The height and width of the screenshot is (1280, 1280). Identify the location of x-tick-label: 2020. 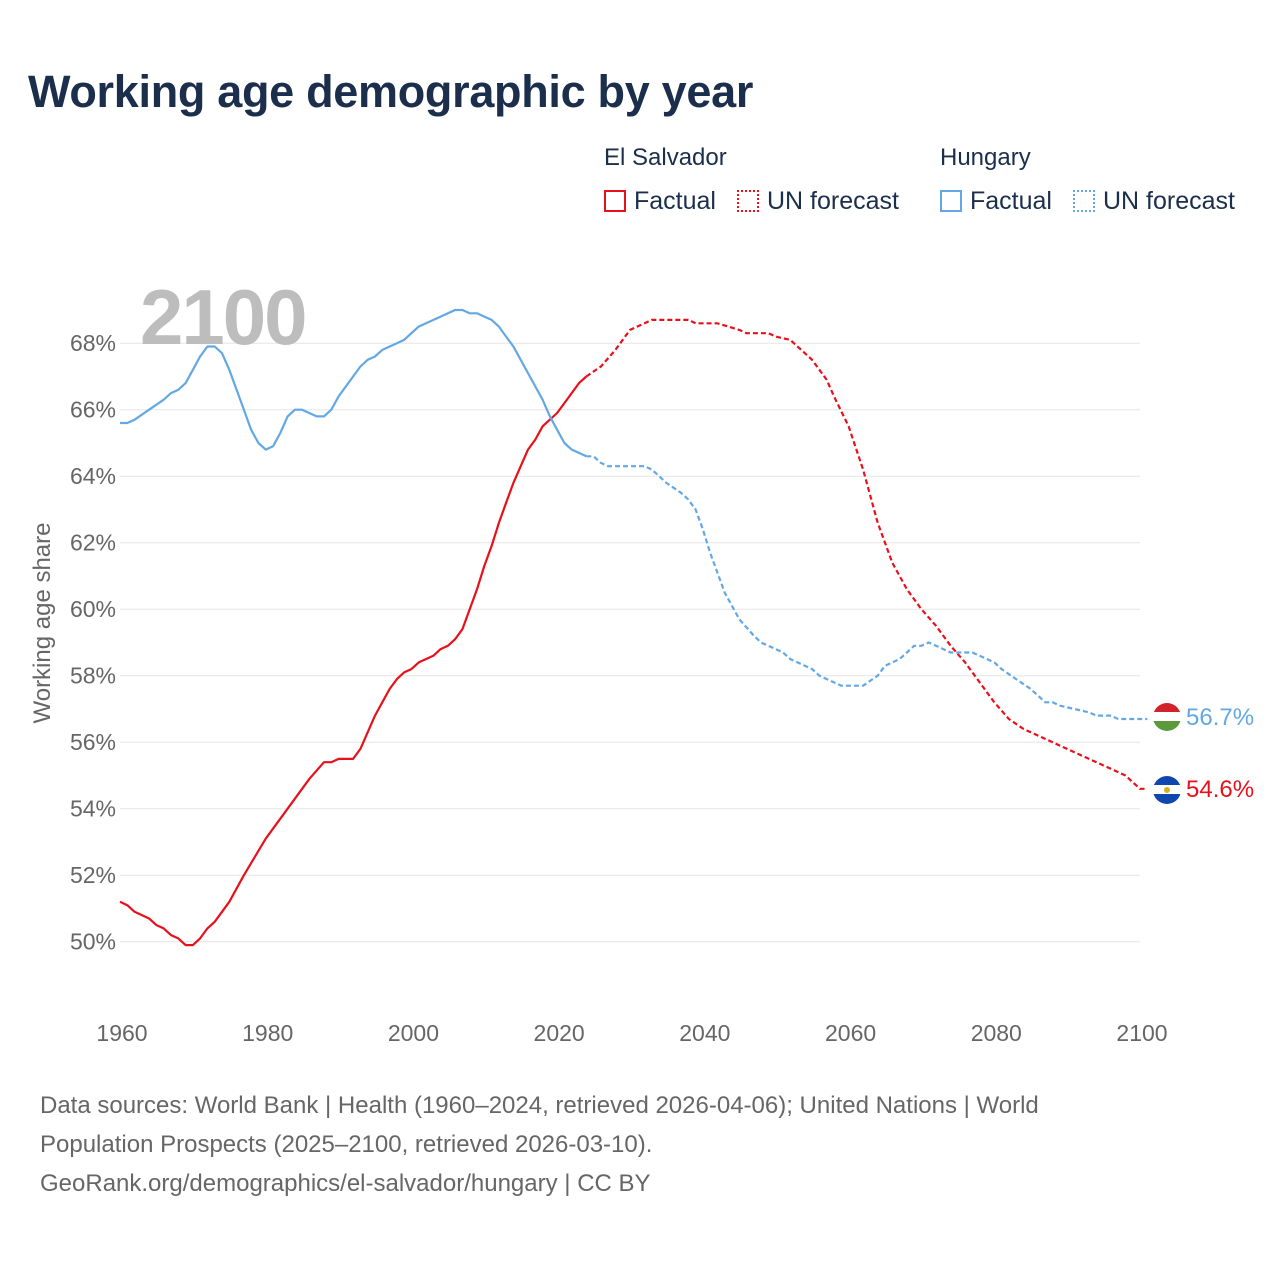
(559, 1033).